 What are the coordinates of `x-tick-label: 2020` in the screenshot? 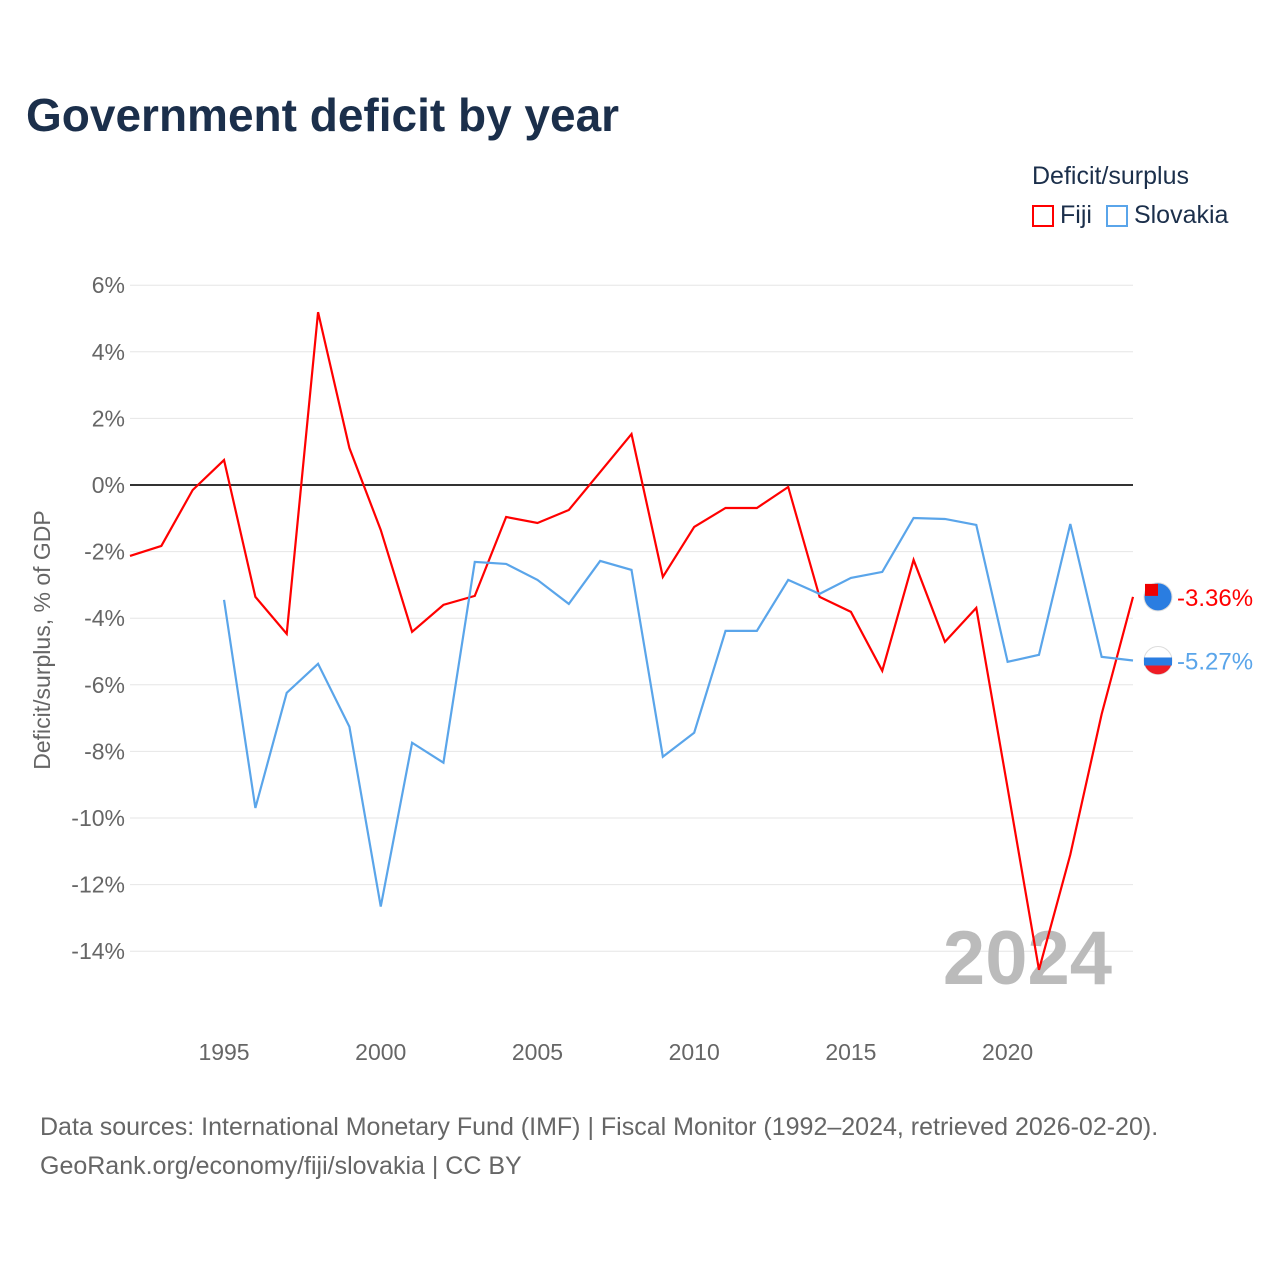 It's located at (1007, 1052).